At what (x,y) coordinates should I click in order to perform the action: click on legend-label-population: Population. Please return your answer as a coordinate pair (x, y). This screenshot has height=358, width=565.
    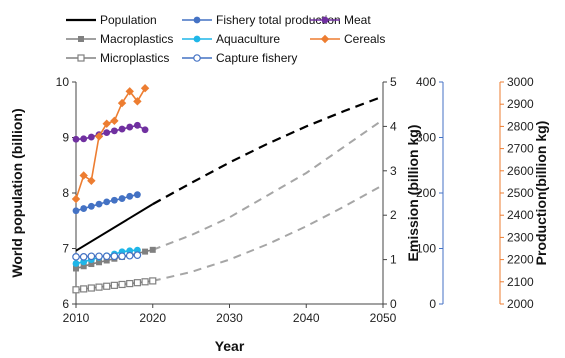
    Looking at the image, I should click on (128, 20).